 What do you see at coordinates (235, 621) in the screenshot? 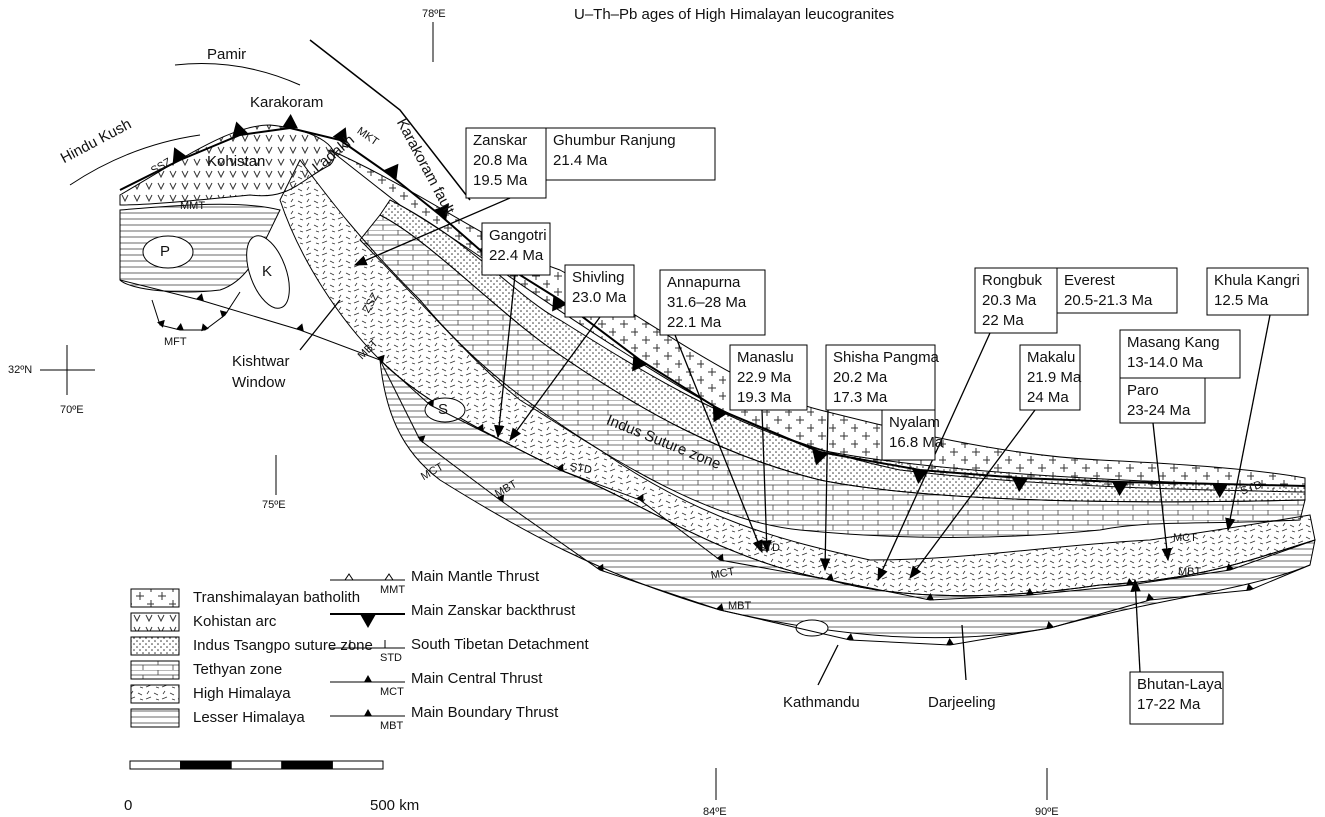
I see `legend-label: Kohistan arc` at bounding box center [235, 621].